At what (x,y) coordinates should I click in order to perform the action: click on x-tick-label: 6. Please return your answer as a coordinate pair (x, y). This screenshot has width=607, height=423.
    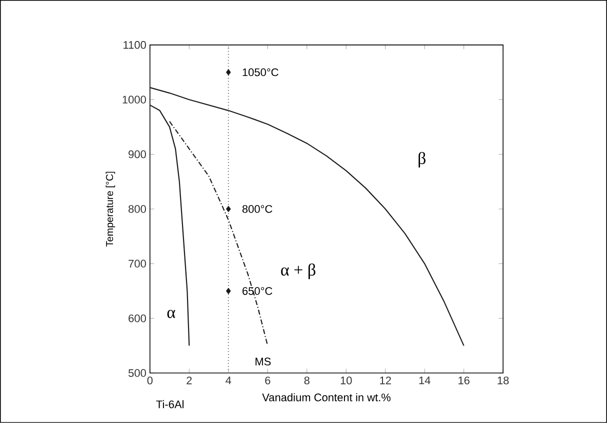
    Looking at the image, I should click on (267, 380).